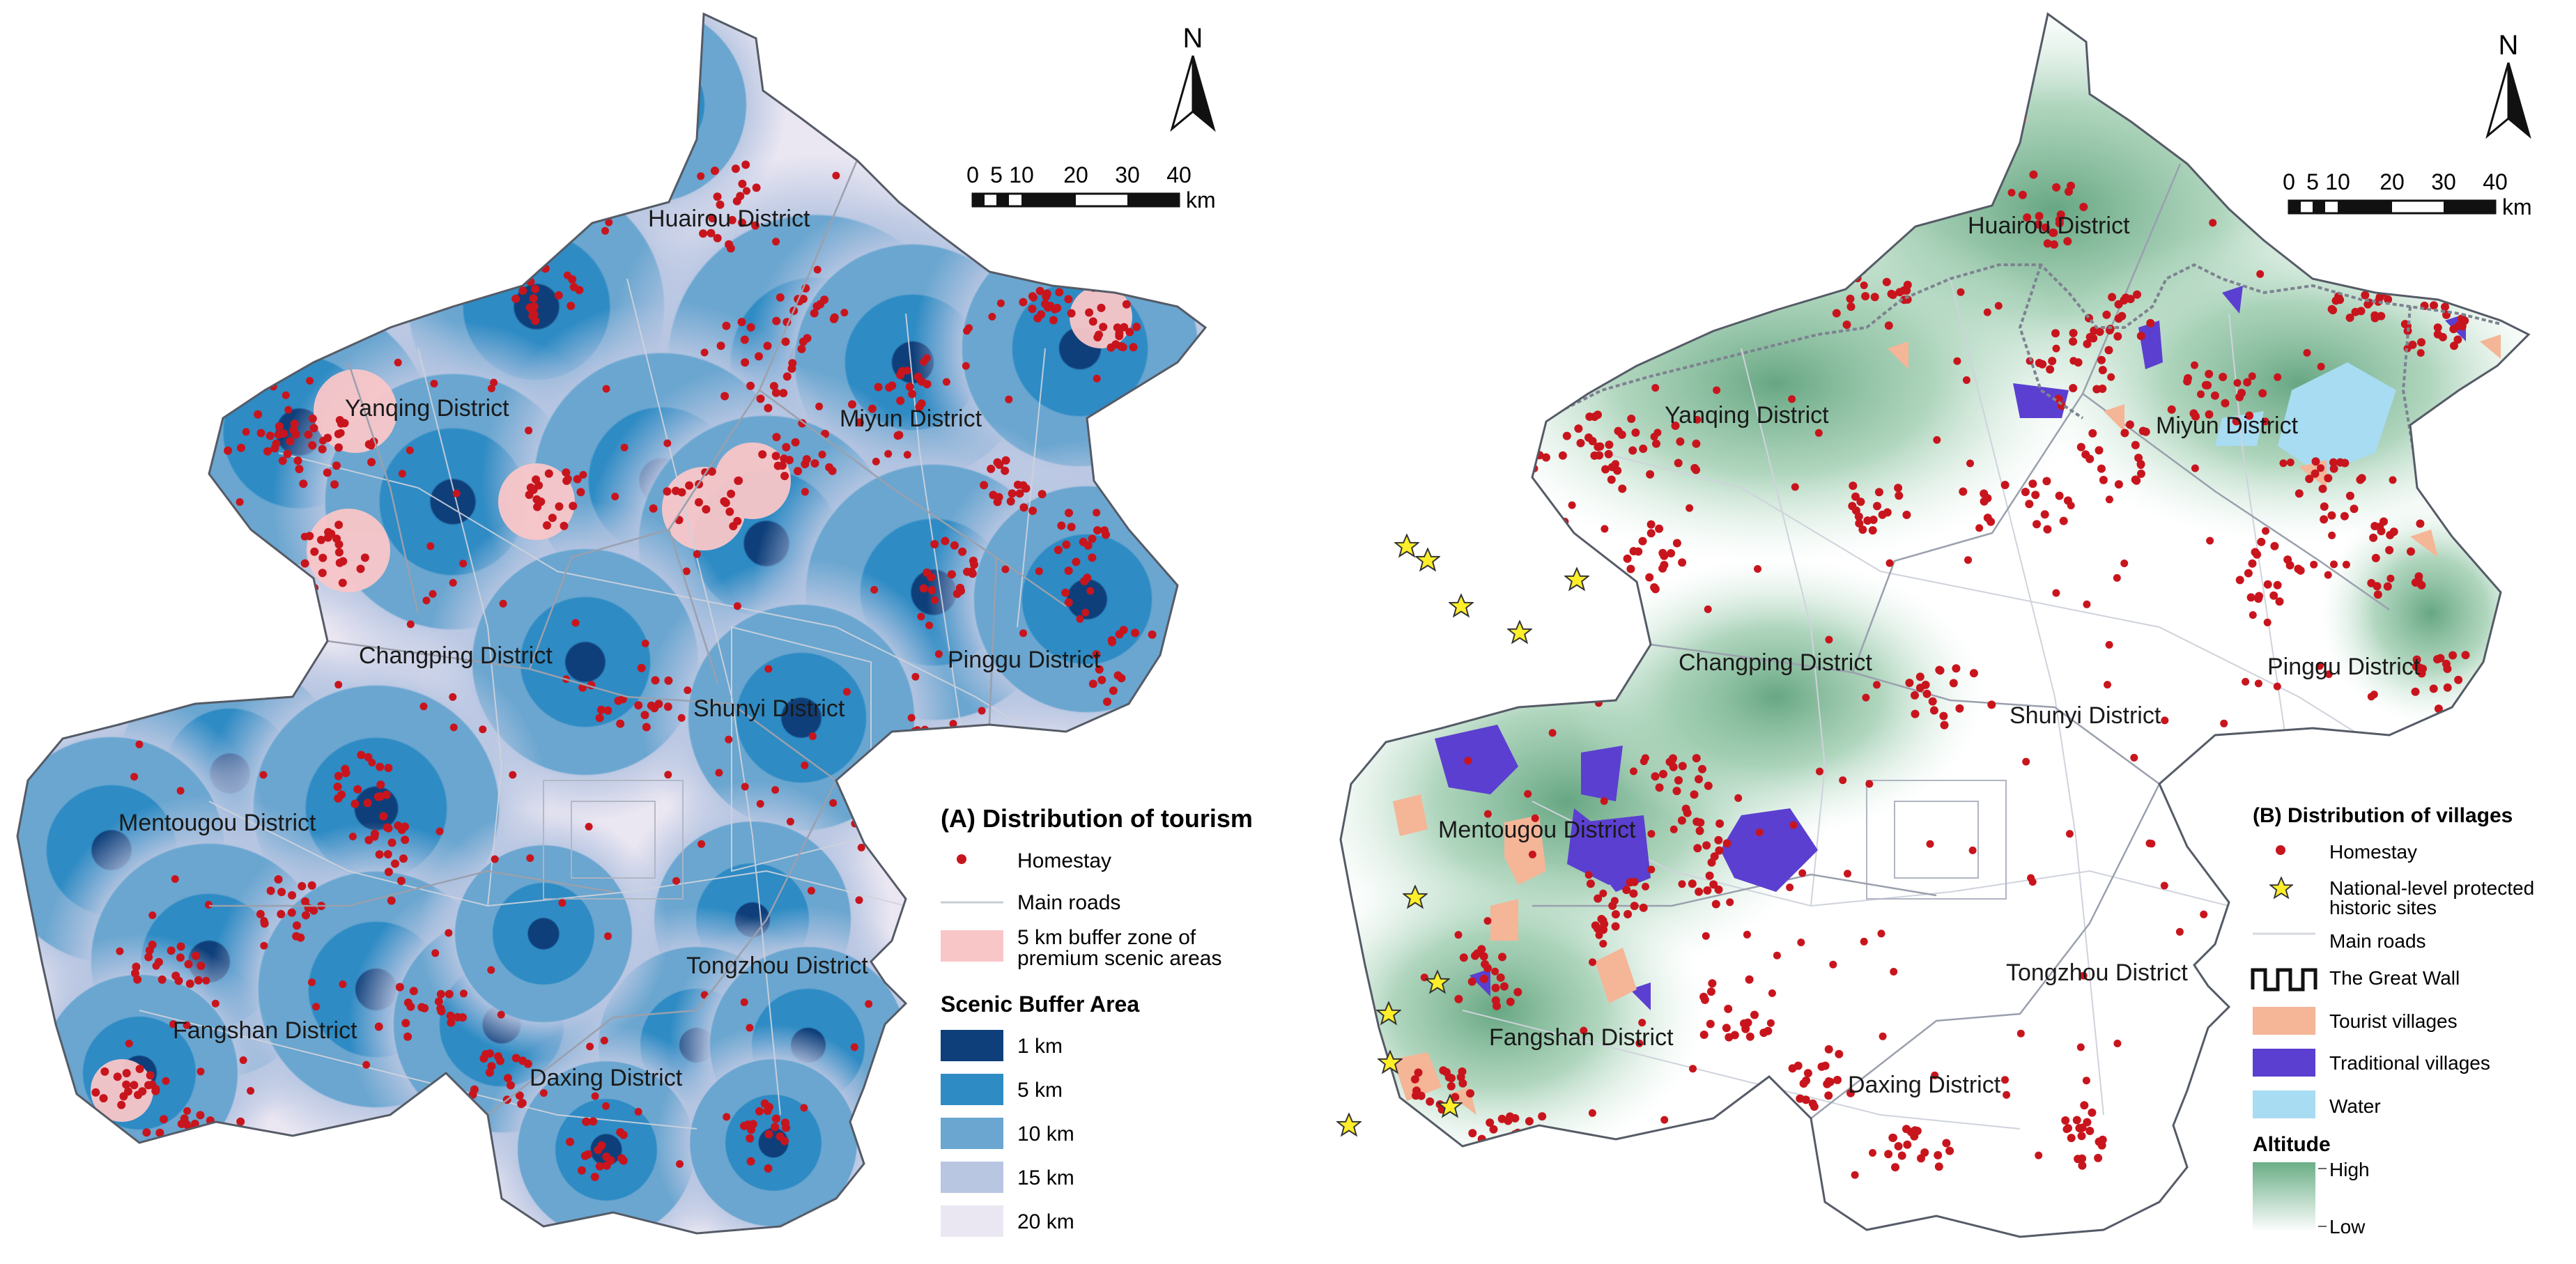 This screenshot has height=1264, width=2576. Describe the element at coordinates (2281, 888) in the screenshot. I see `star-icon` at that location.